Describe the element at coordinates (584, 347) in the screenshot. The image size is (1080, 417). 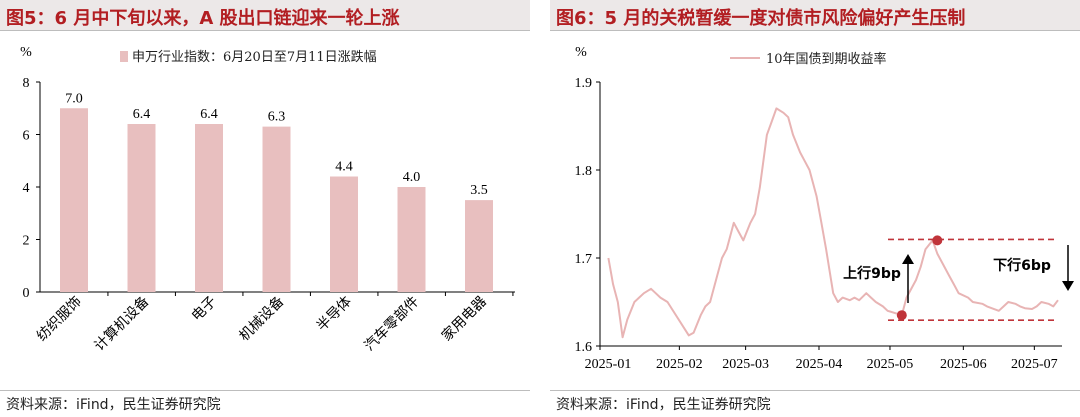
I see `y-tick-label: 1.6` at that location.